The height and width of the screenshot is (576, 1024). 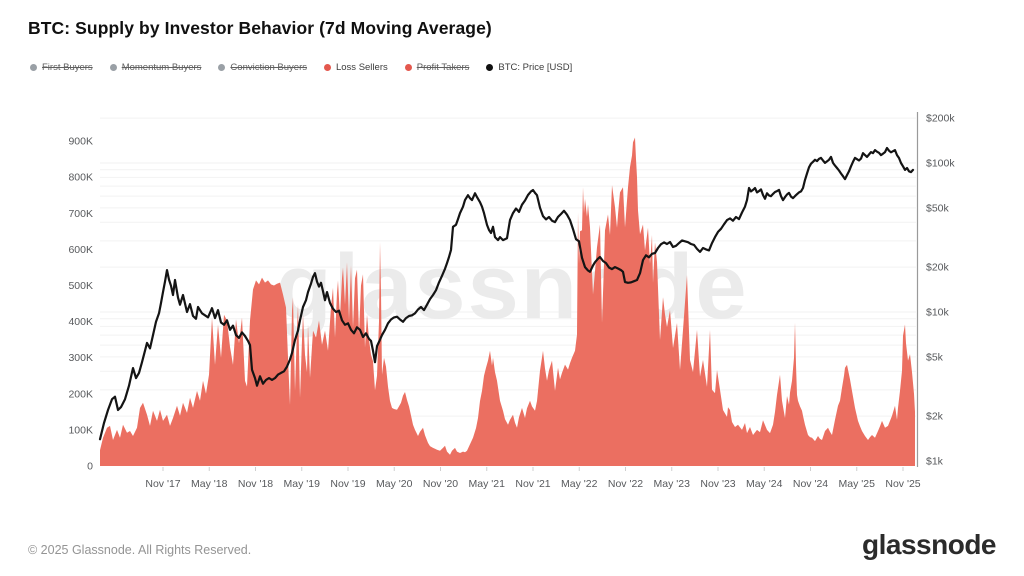 I want to click on legend-item-conviction-buyers: Conviction Buyers, so click(x=262, y=67).